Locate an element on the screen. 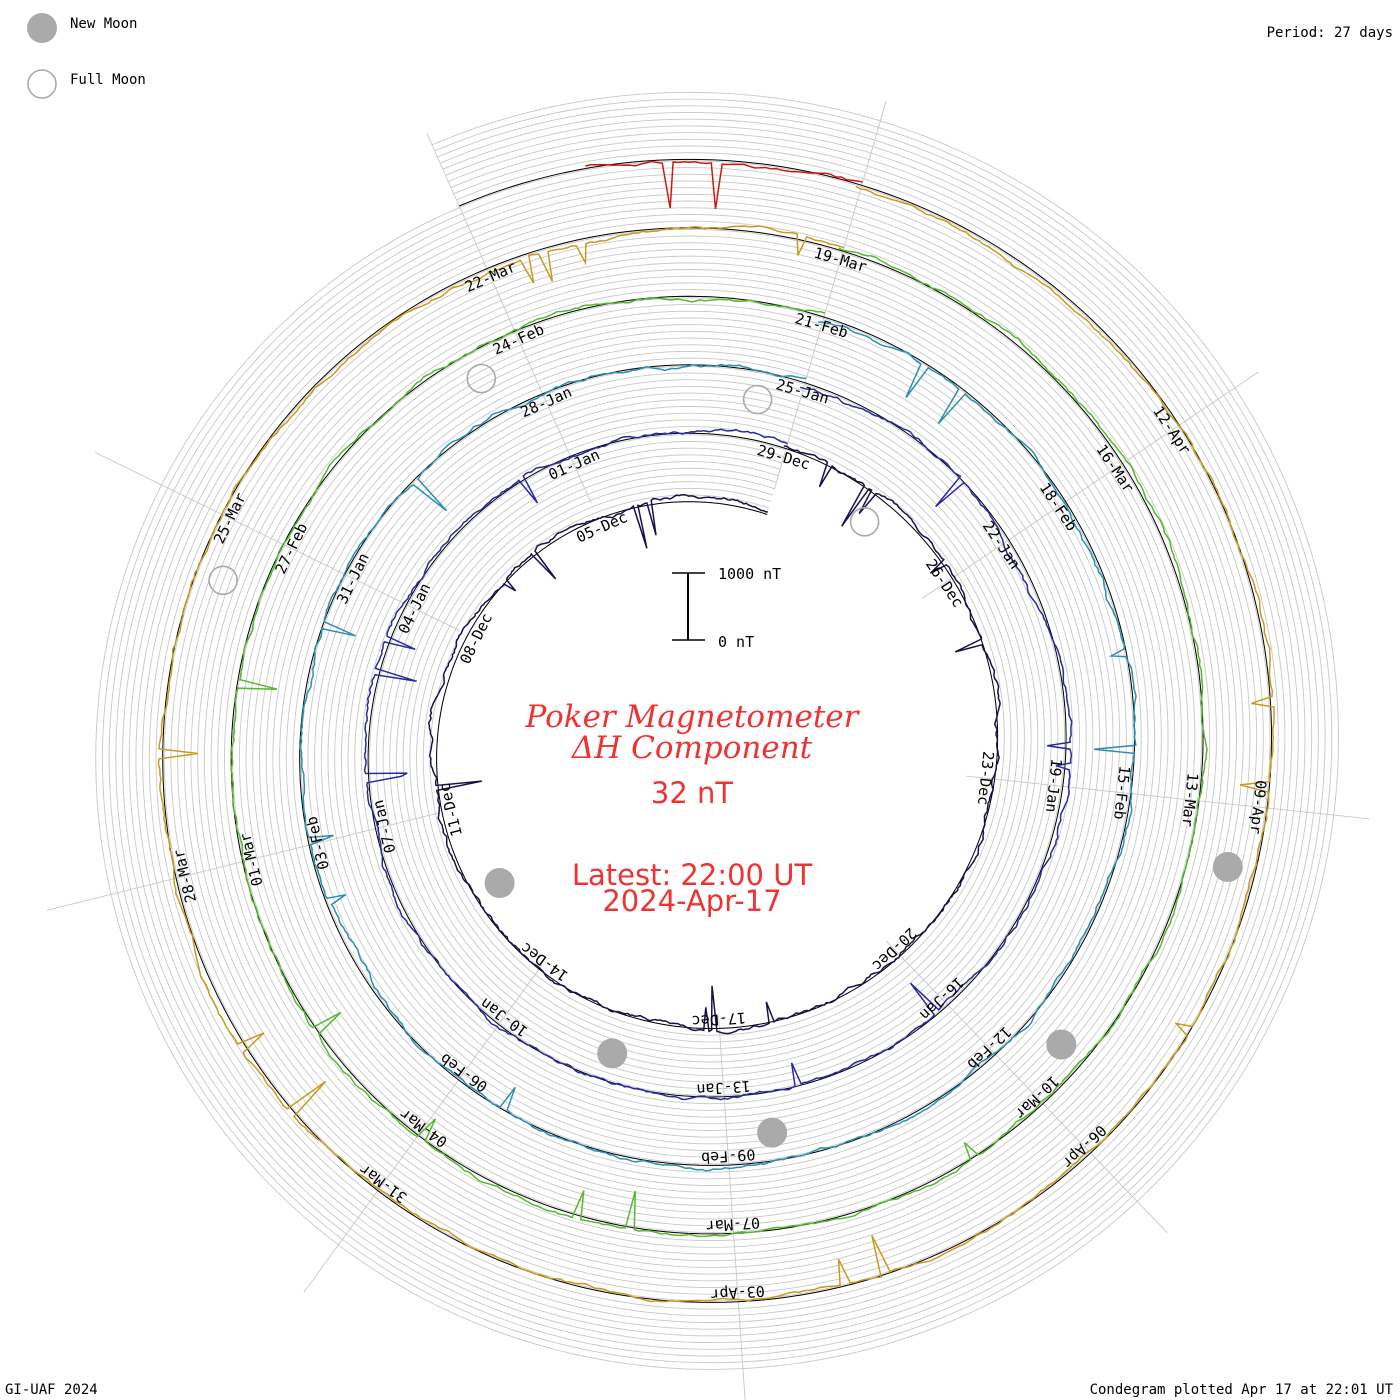 The width and height of the screenshot is (1400, 1400). date-label: 14-Dec is located at coordinates (544, 962).